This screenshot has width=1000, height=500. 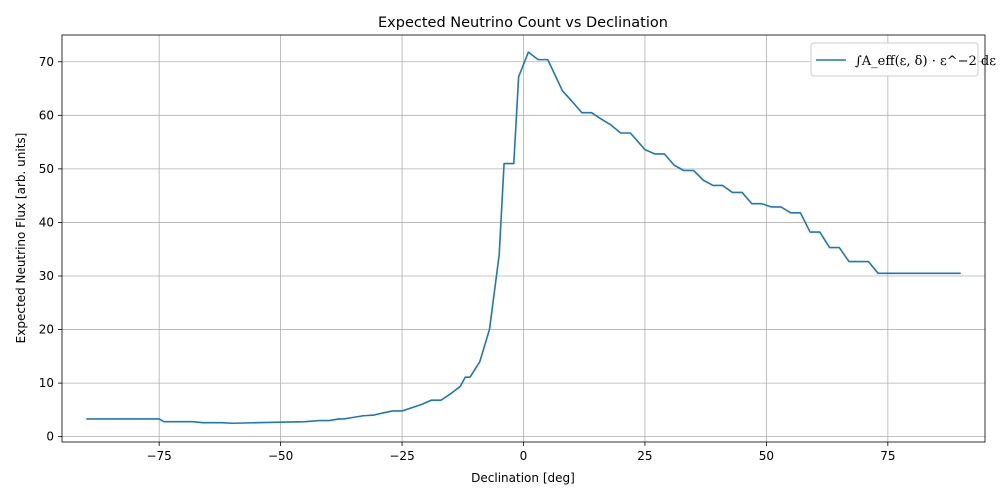 I want to click on x-tick-label: 50, so click(x=766, y=456).